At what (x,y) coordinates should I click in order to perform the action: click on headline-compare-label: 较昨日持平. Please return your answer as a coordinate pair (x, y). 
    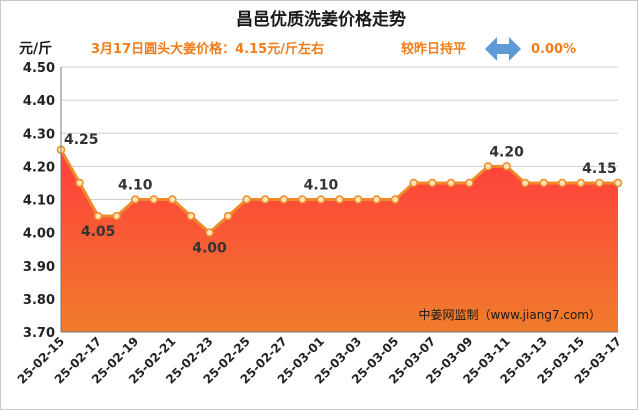
    Looking at the image, I should click on (433, 49).